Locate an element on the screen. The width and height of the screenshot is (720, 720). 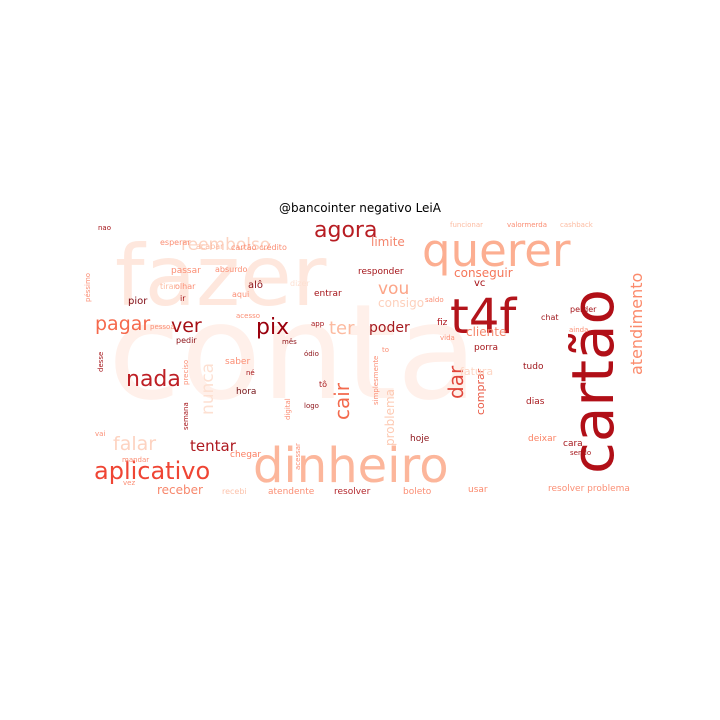
word-vez: vez is located at coordinates (129, 483).